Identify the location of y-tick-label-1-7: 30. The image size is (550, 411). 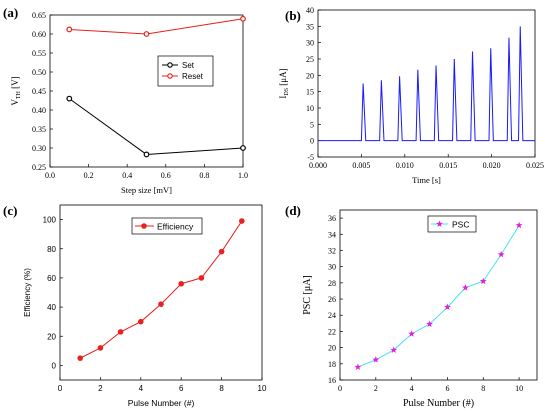
(310, 43).